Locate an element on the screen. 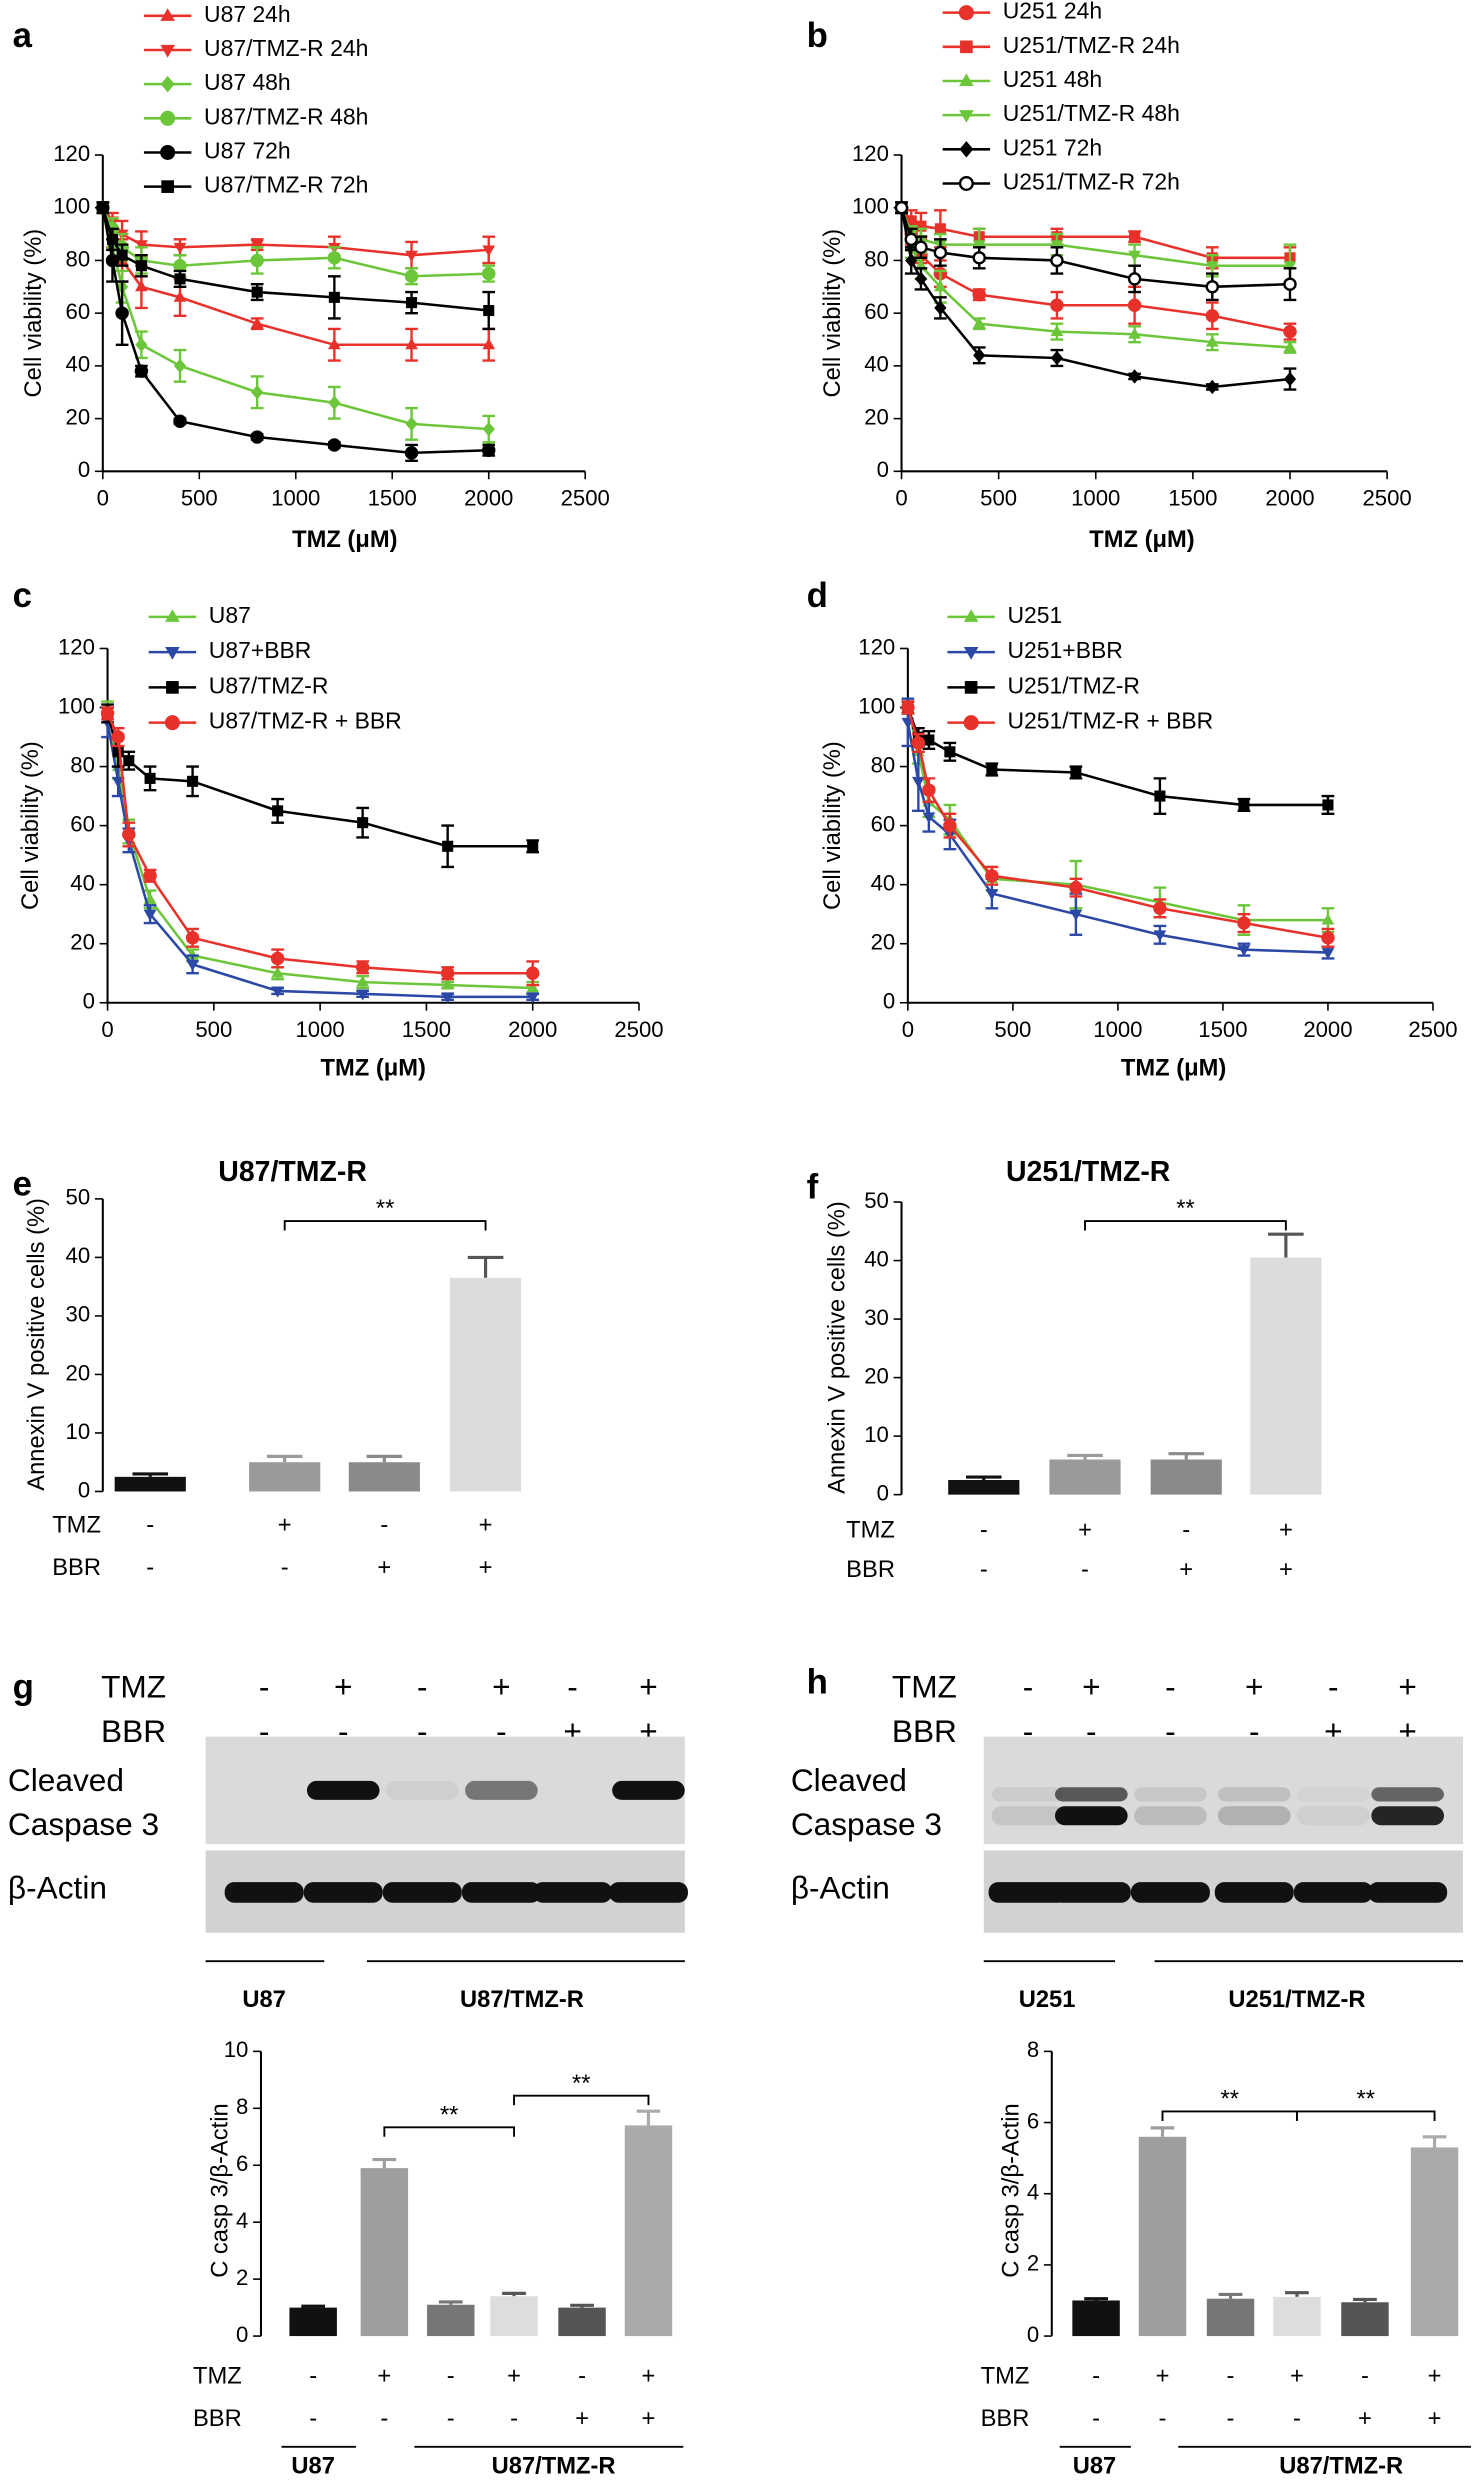 This screenshot has height=2480, width=1482. x-axis-label: TMZ (μM) is located at coordinates (373, 1068).